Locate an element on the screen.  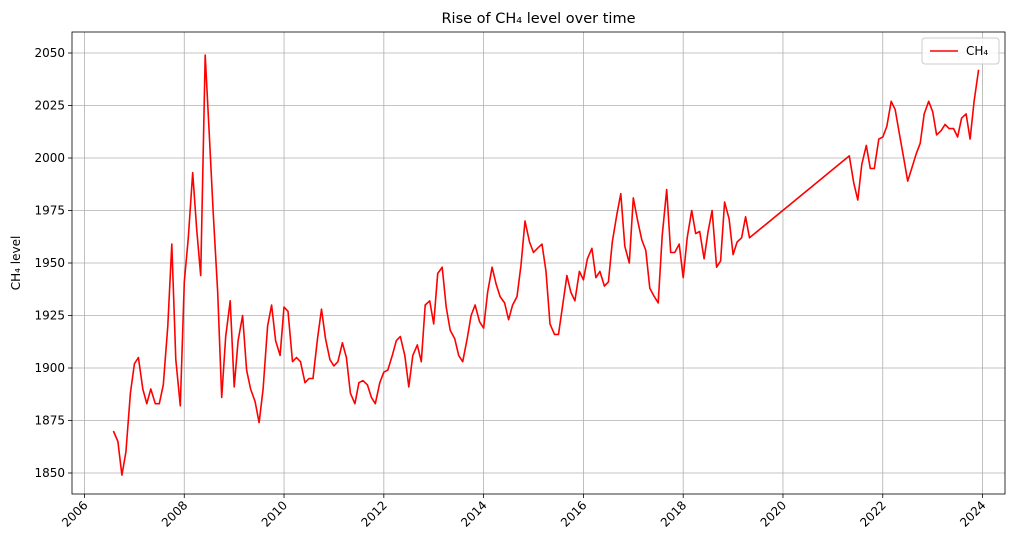
y-tick-label: 1950 is located at coordinates (49, 263).